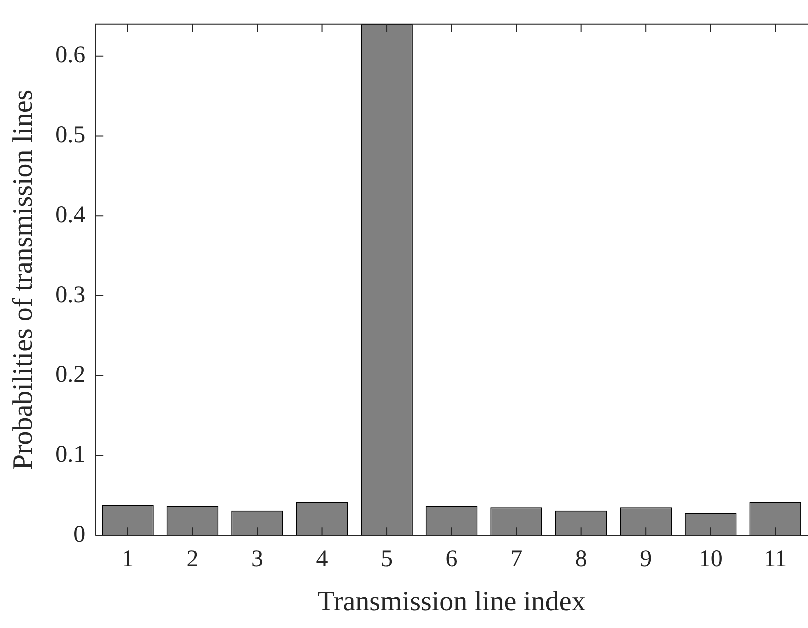 The width and height of the screenshot is (808, 628). I want to click on y-tick-label: 0.1, so click(71, 455).